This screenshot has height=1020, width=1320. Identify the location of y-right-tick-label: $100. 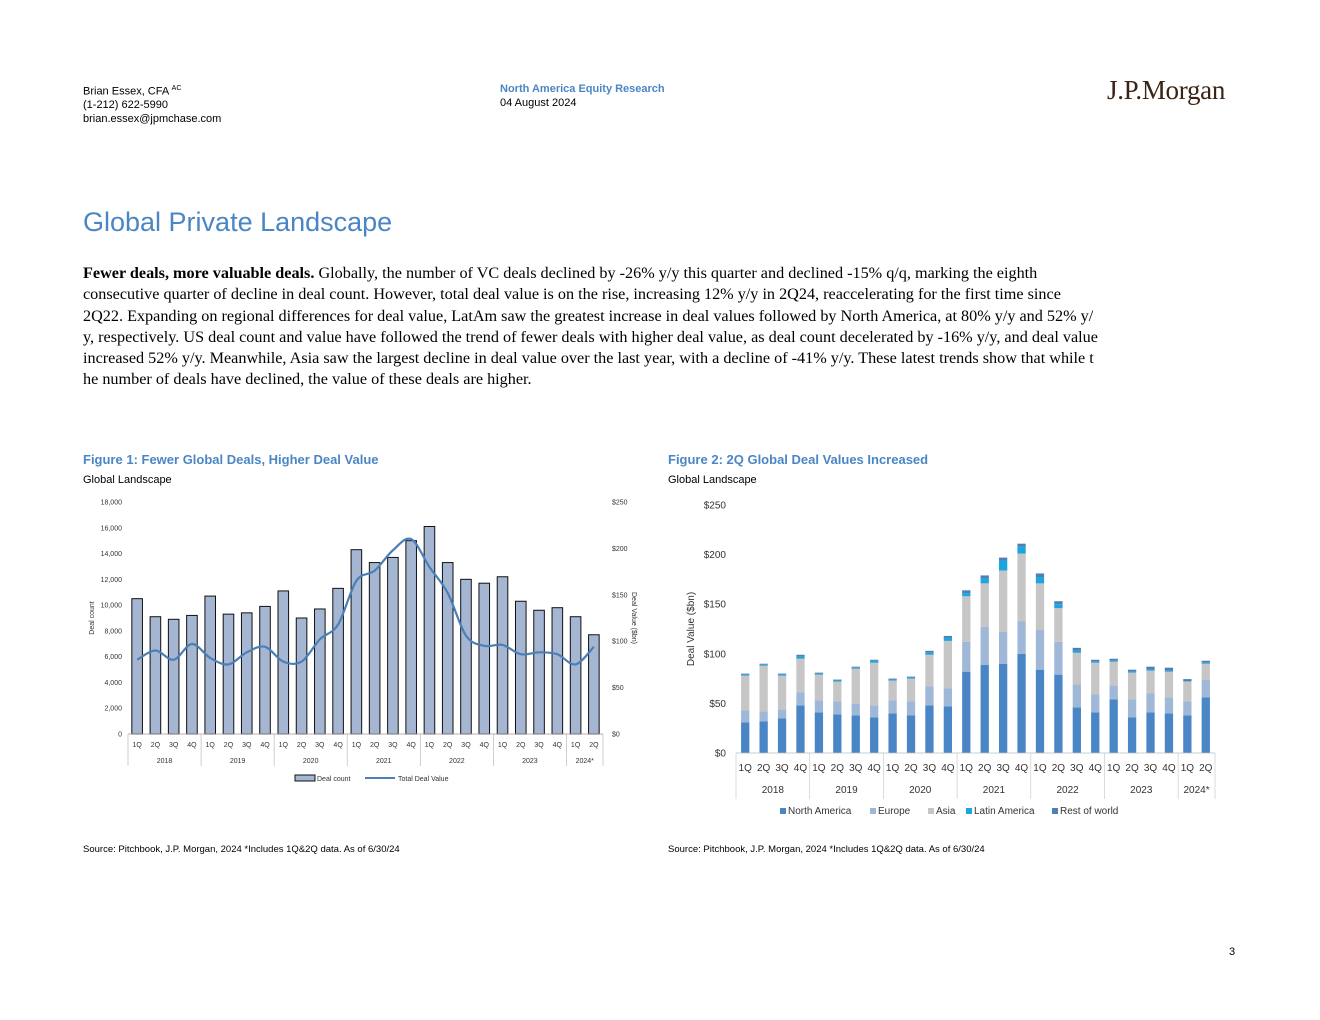
(620, 642).